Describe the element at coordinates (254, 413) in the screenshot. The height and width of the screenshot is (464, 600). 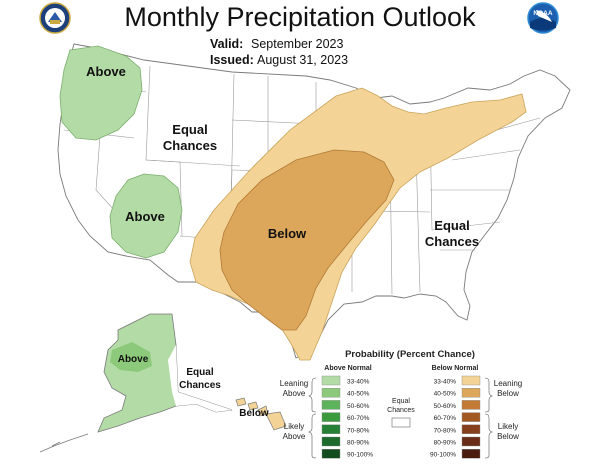
I see `region-label-below-hawaii: Below` at that location.